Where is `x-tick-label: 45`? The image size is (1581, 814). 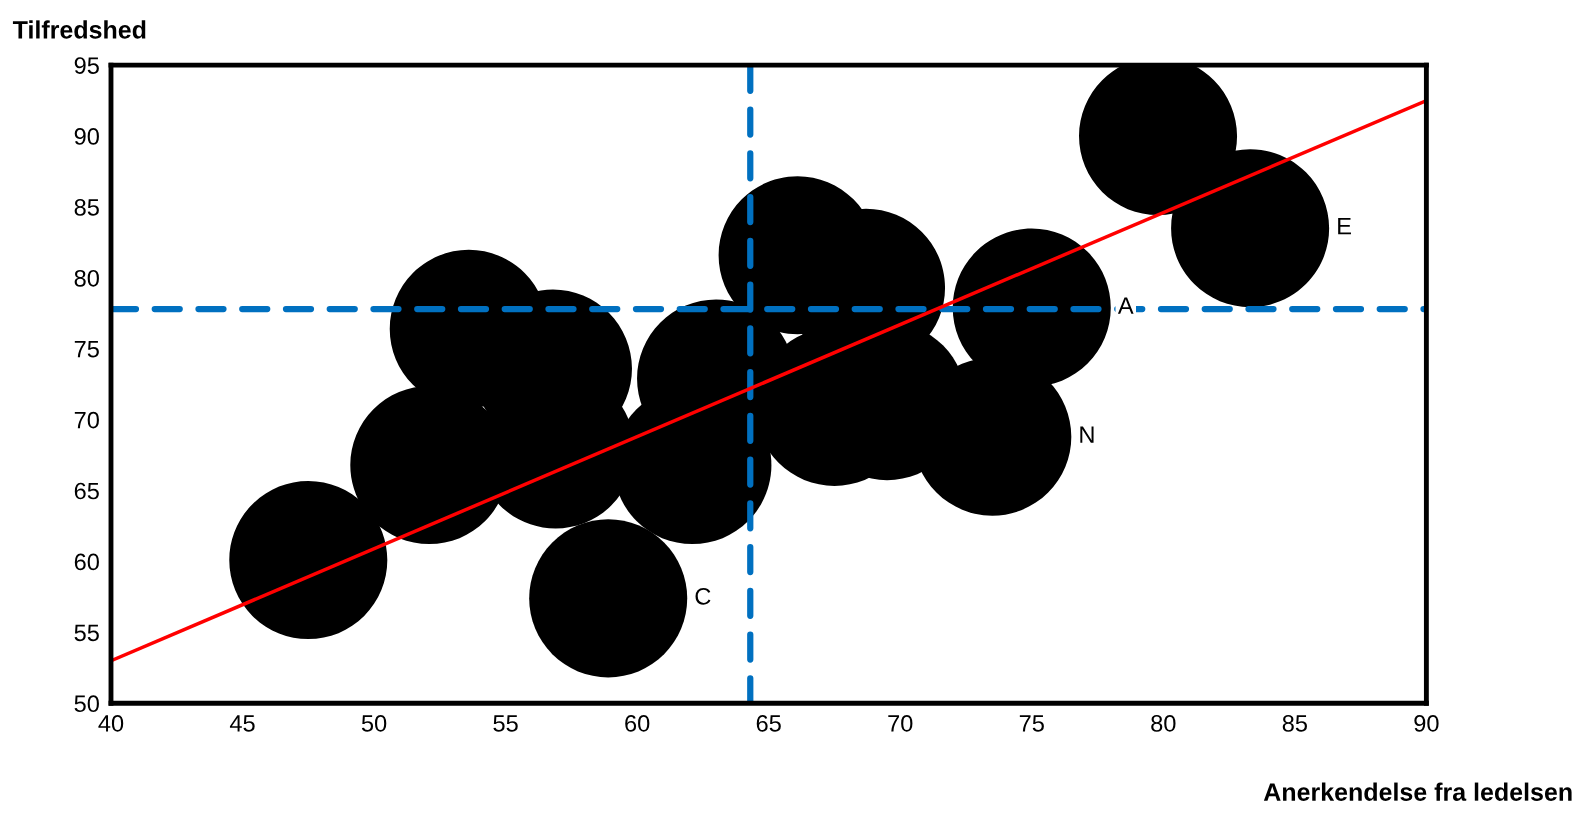
x-tick-label: 45 is located at coordinates (242, 723).